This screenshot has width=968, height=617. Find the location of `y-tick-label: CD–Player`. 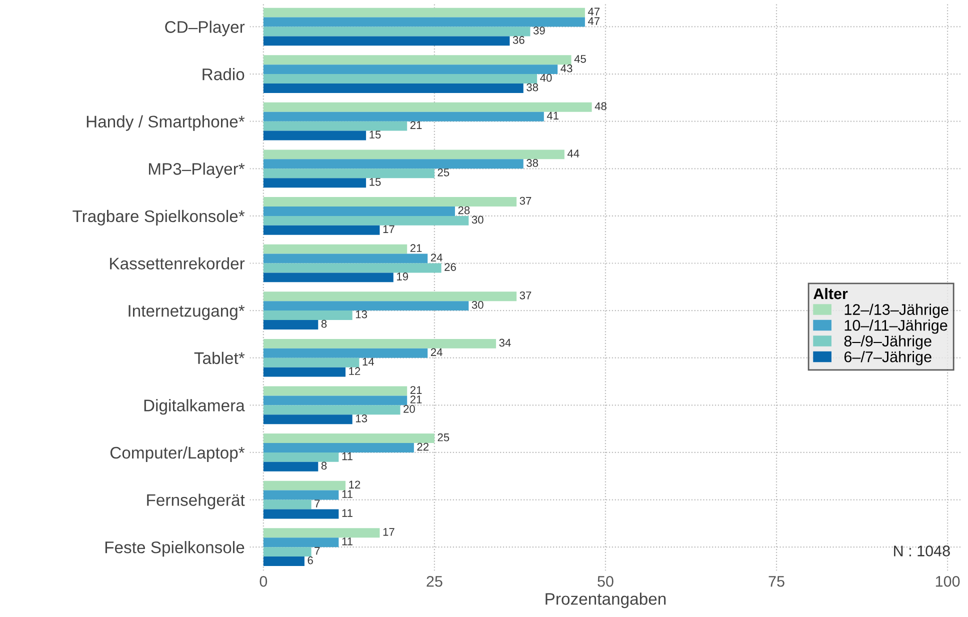

y-tick-label: CD–Player is located at coordinates (205, 28).